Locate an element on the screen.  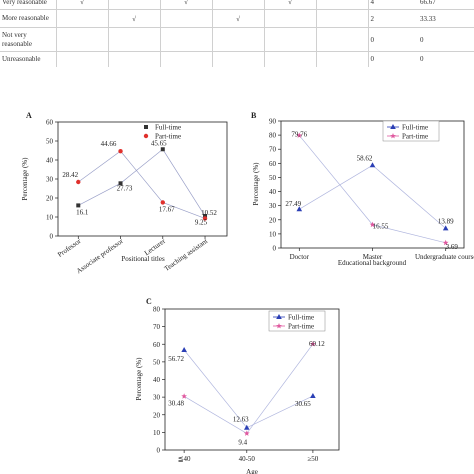
data-label: 12.63 is located at coordinates (241, 420).